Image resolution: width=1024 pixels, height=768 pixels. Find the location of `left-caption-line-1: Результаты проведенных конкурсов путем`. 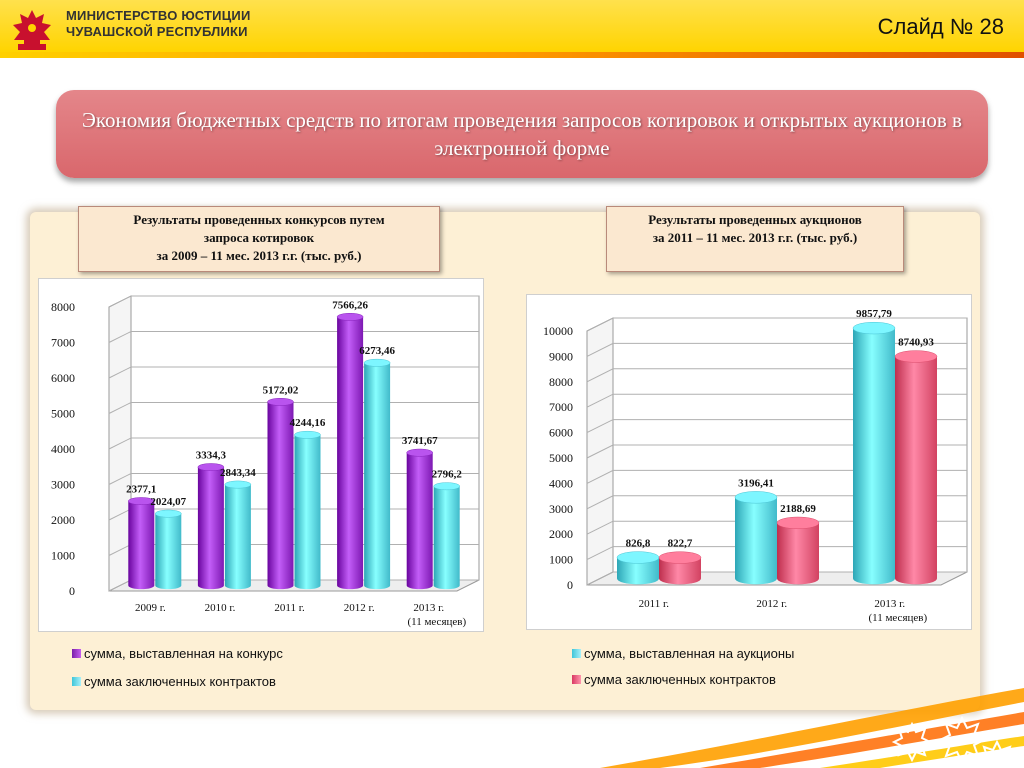

left-caption-line-1: Результаты проведенных конкурсов путем is located at coordinates (259, 219).